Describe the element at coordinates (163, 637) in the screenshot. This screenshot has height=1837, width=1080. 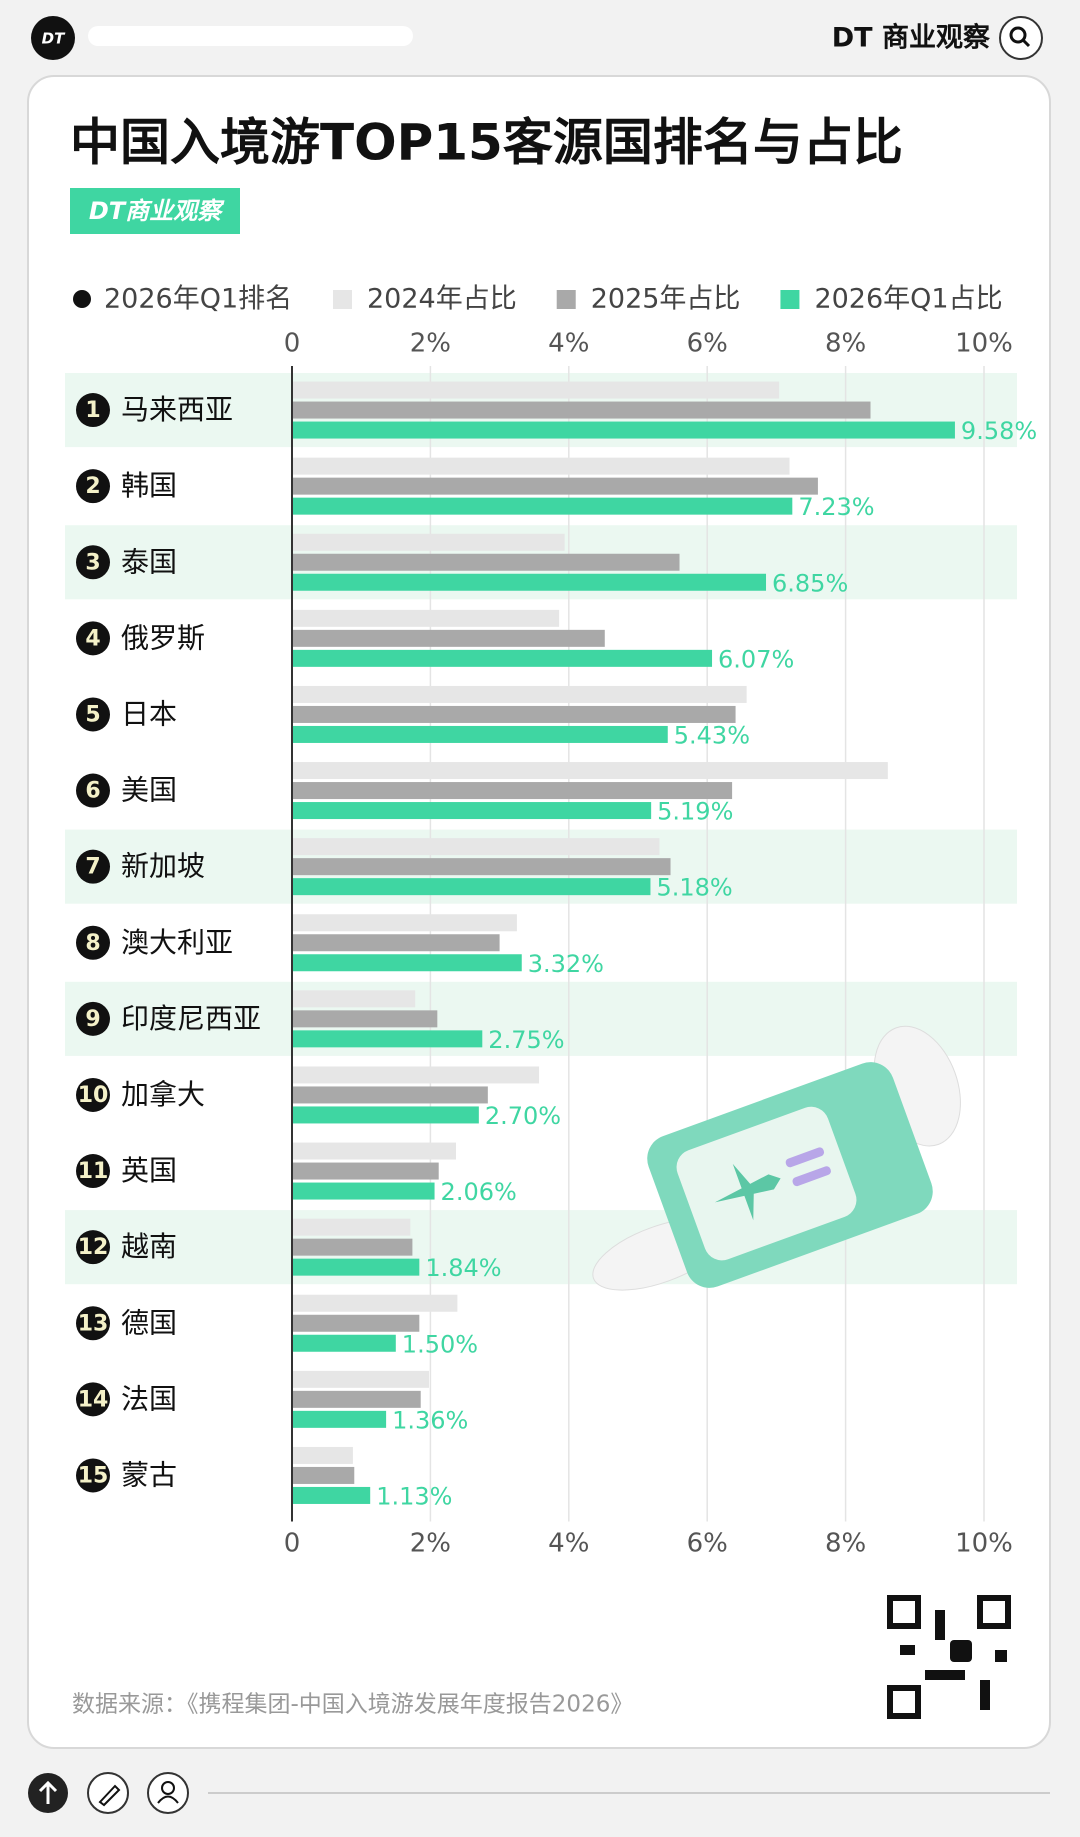
I see `category-label: 俄罗斯` at that location.